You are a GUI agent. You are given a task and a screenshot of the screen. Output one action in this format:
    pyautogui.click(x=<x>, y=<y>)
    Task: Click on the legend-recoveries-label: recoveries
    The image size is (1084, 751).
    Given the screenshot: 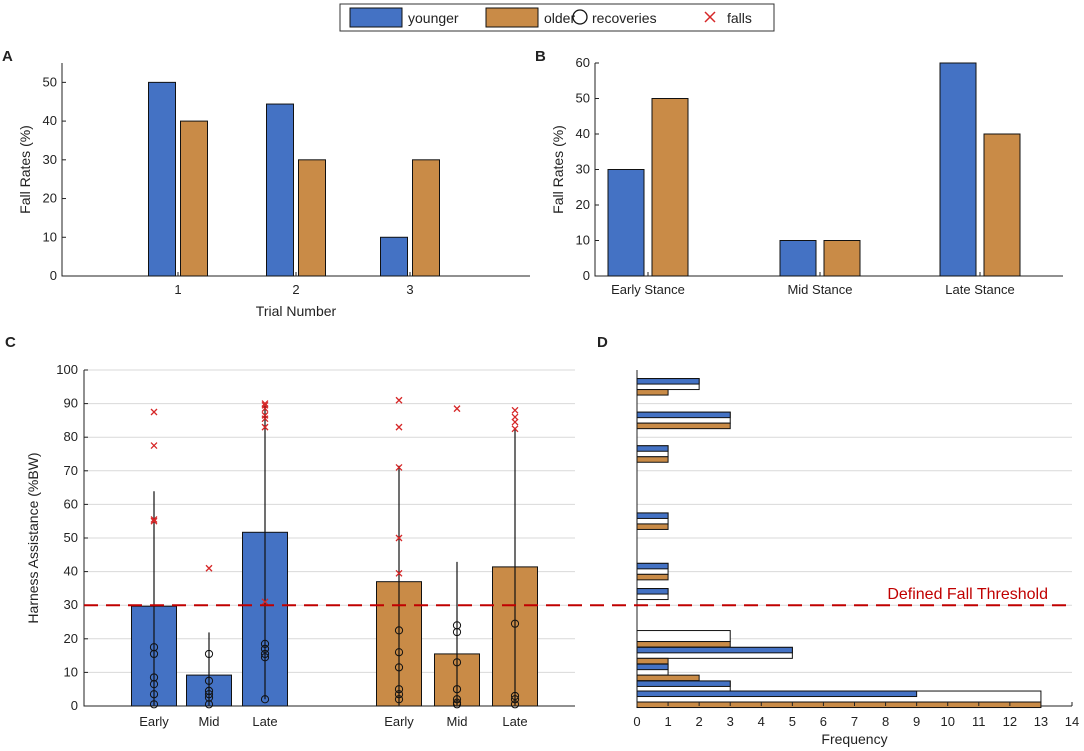 What is the action you would take?
    pyautogui.click(x=624, y=18)
    